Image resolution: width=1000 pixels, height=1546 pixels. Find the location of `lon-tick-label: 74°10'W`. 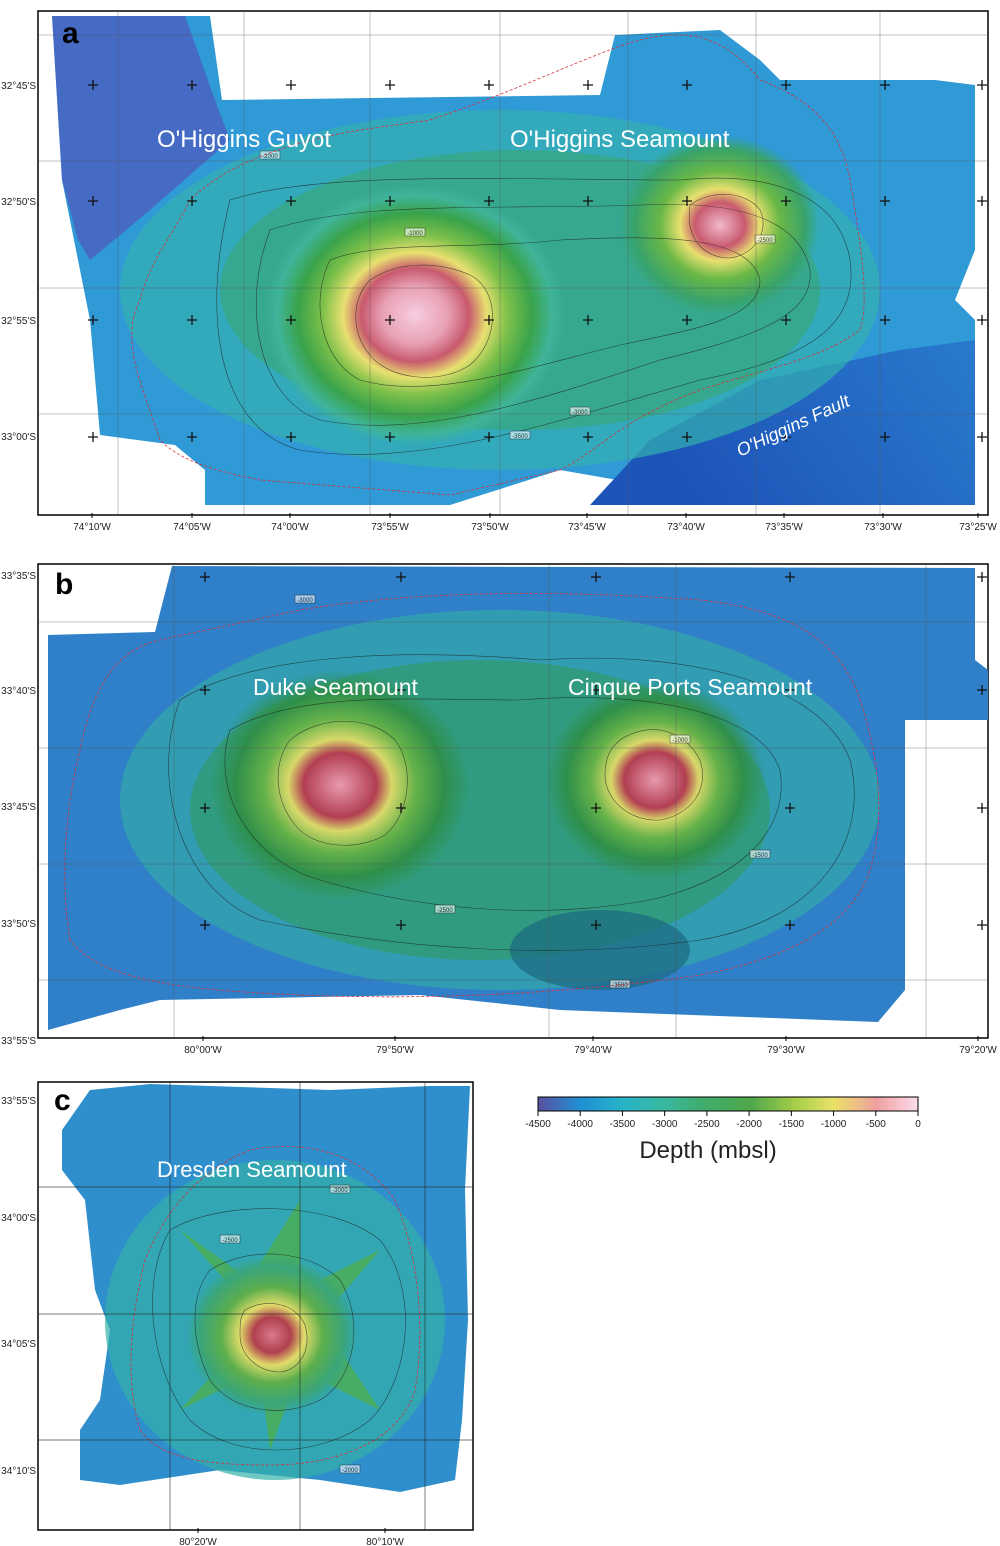

lon-tick-label: 74°10'W is located at coordinates (92, 527).